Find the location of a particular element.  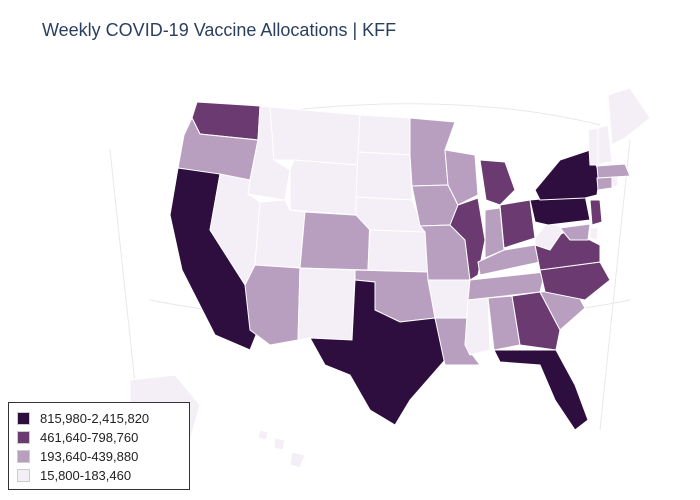

state-mi is located at coordinates (497, 182).